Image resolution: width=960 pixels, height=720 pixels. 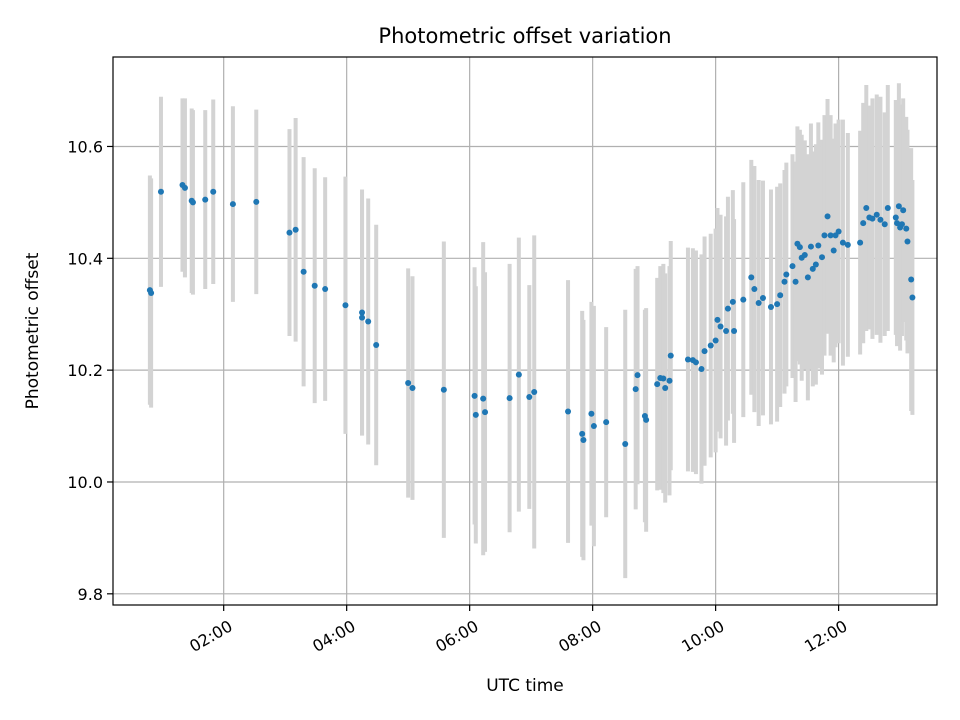 I want to click on y-axis-label: Photometric offset, so click(x=33, y=330).